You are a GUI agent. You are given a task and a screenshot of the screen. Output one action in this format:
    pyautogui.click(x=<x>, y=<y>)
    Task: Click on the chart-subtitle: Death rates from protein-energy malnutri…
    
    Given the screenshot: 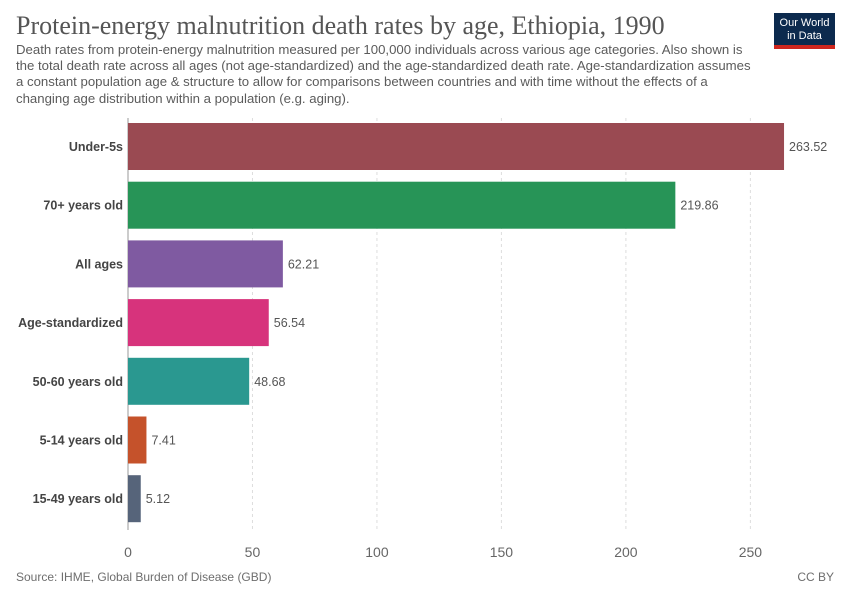 What is the action you would take?
    pyautogui.click(x=383, y=74)
    